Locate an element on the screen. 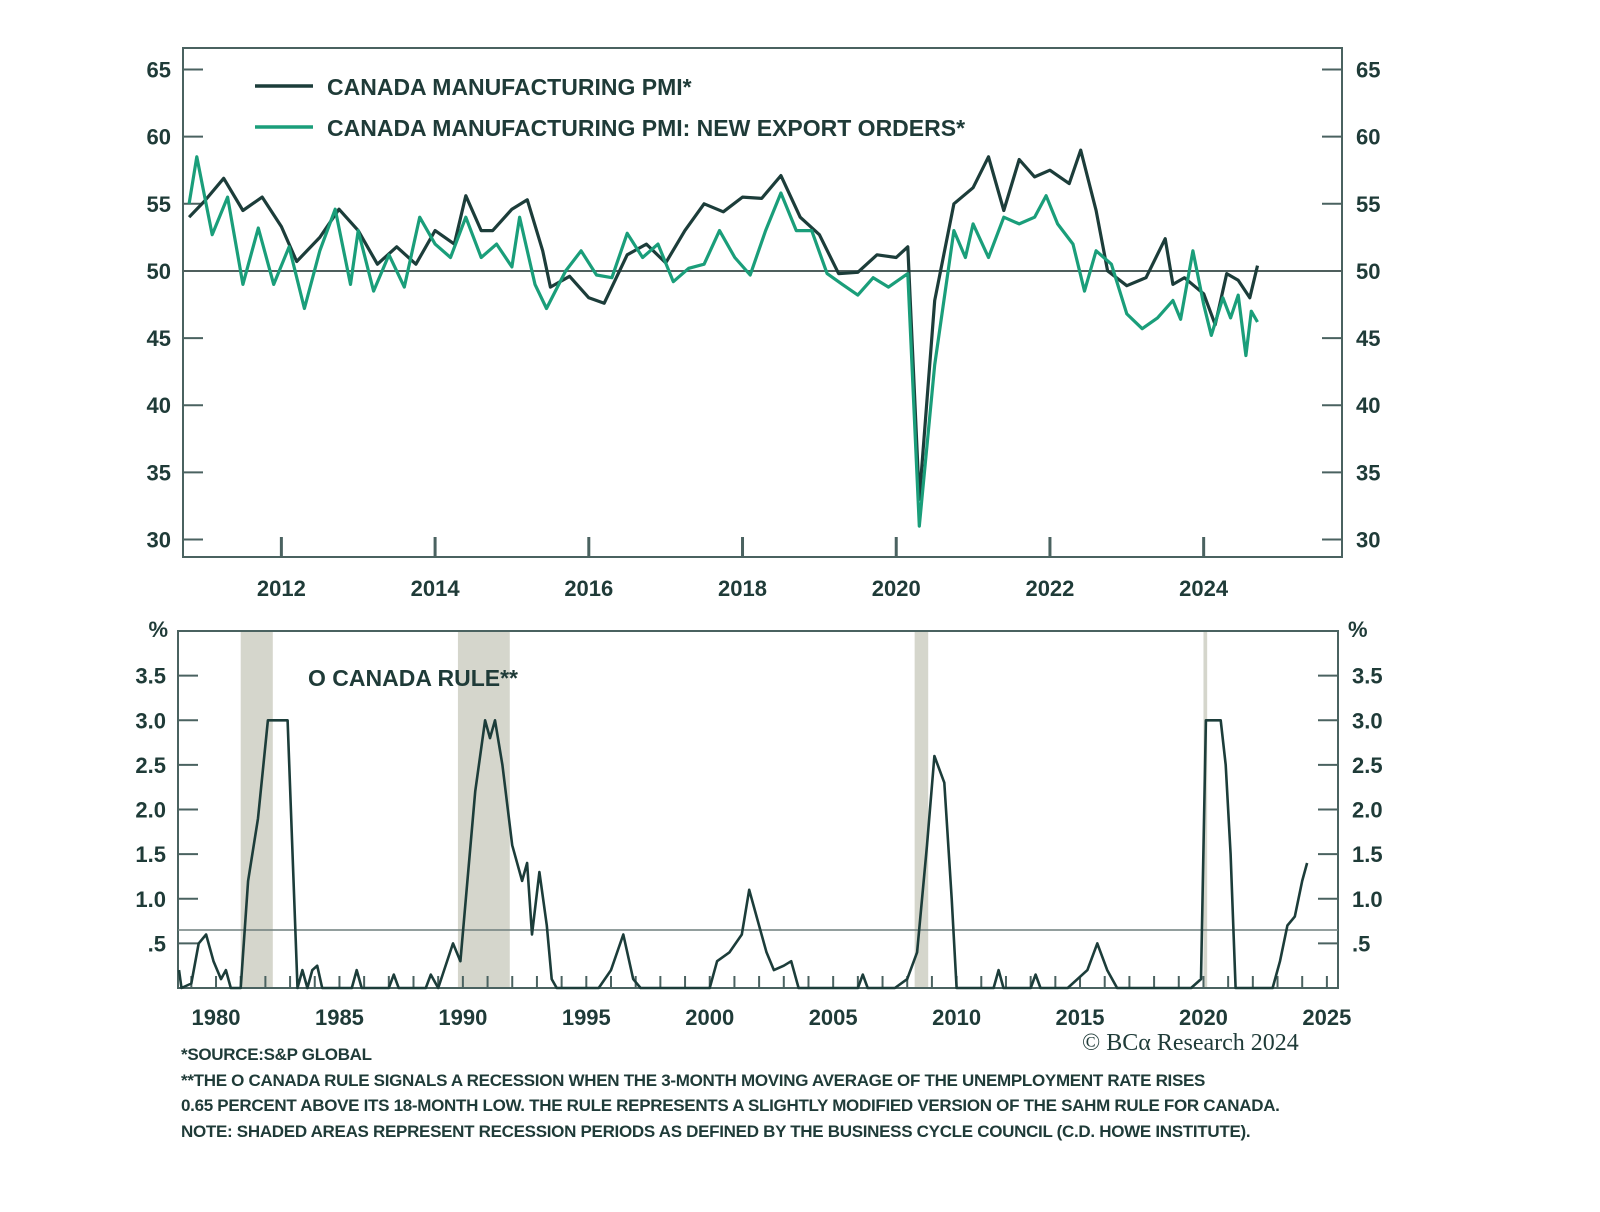 The width and height of the screenshot is (1600, 1212). y-tick-label-left: 2.5 is located at coordinates (150, 765).